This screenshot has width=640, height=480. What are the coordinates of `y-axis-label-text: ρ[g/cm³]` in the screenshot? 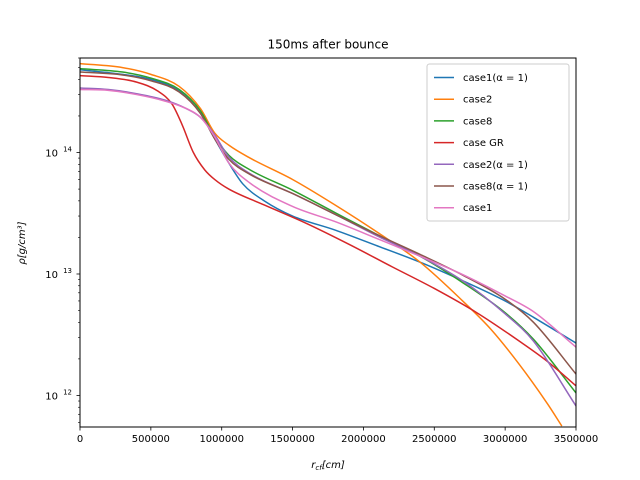 It's located at (22, 242).